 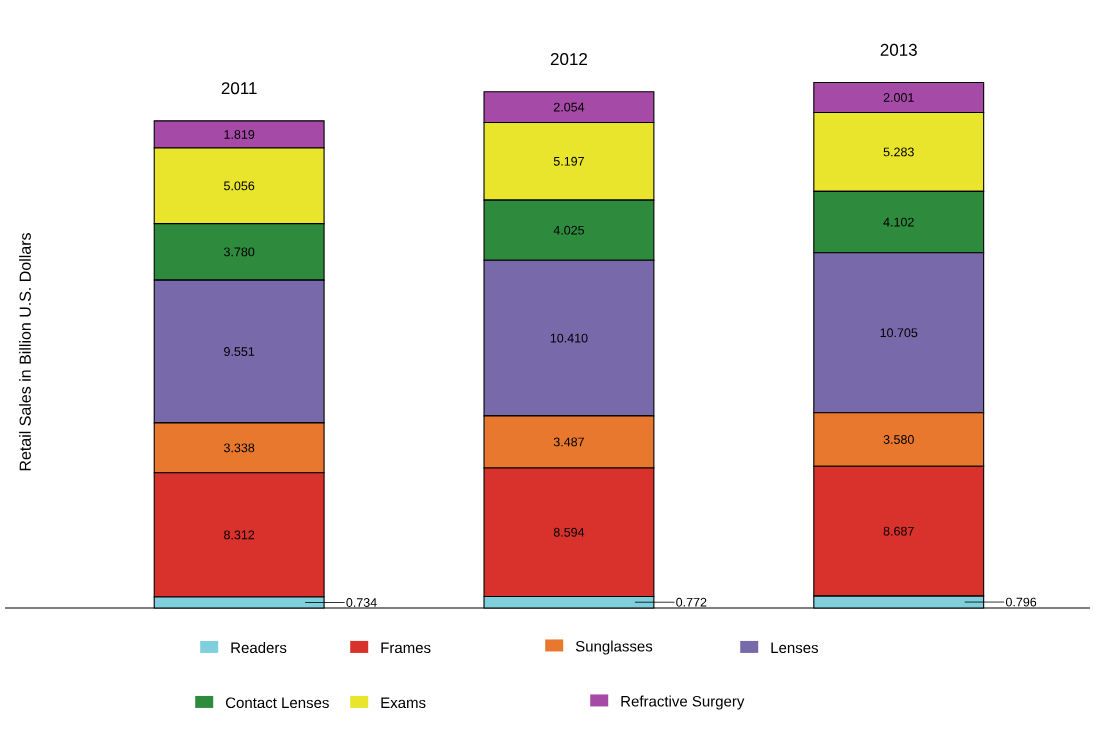 I want to click on data-label: 10.705, so click(x=899, y=333).